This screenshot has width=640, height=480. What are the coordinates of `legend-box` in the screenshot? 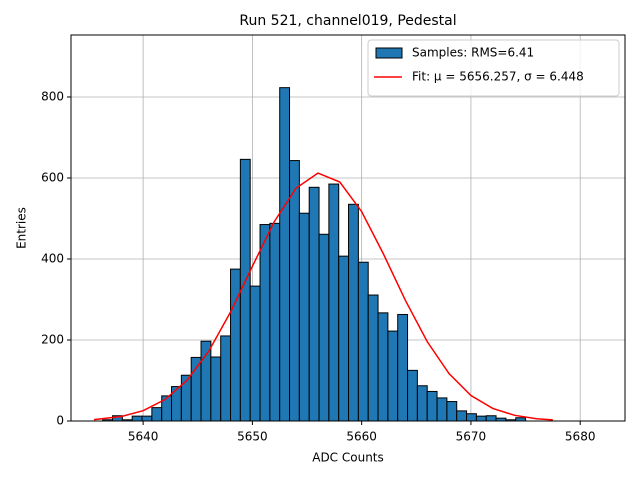 It's located at (493, 68).